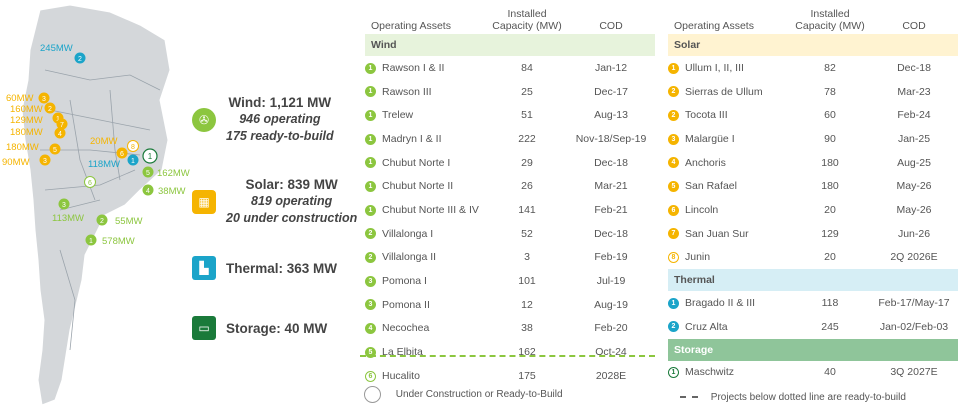  What do you see at coordinates (407, 91) in the screenshot?
I see `asset-name: Rawson III` at bounding box center [407, 91].